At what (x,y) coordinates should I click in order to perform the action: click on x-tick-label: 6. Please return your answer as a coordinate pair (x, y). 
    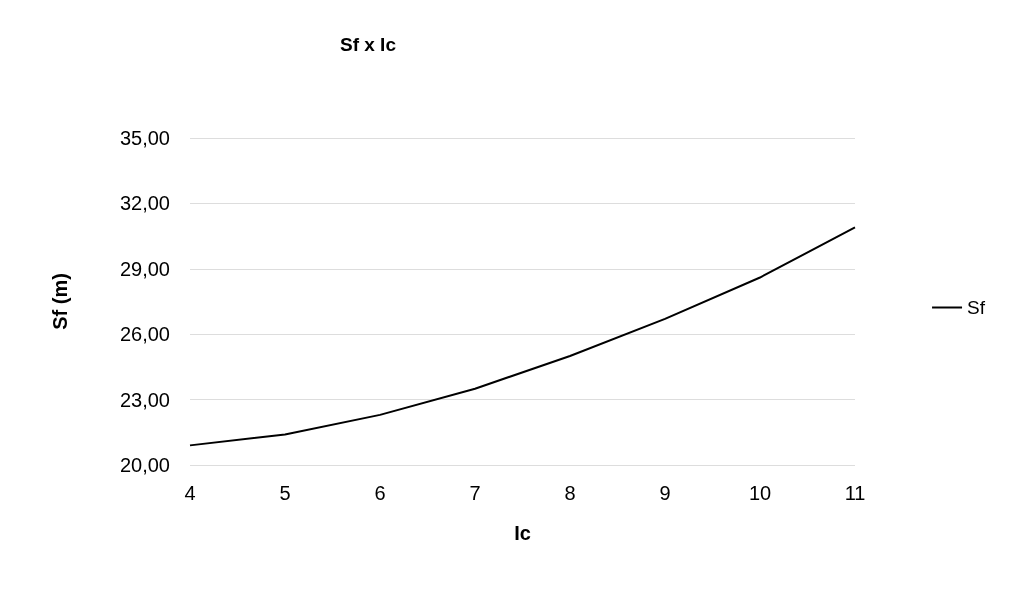
    Looking at the image, I should click on (380, 493).